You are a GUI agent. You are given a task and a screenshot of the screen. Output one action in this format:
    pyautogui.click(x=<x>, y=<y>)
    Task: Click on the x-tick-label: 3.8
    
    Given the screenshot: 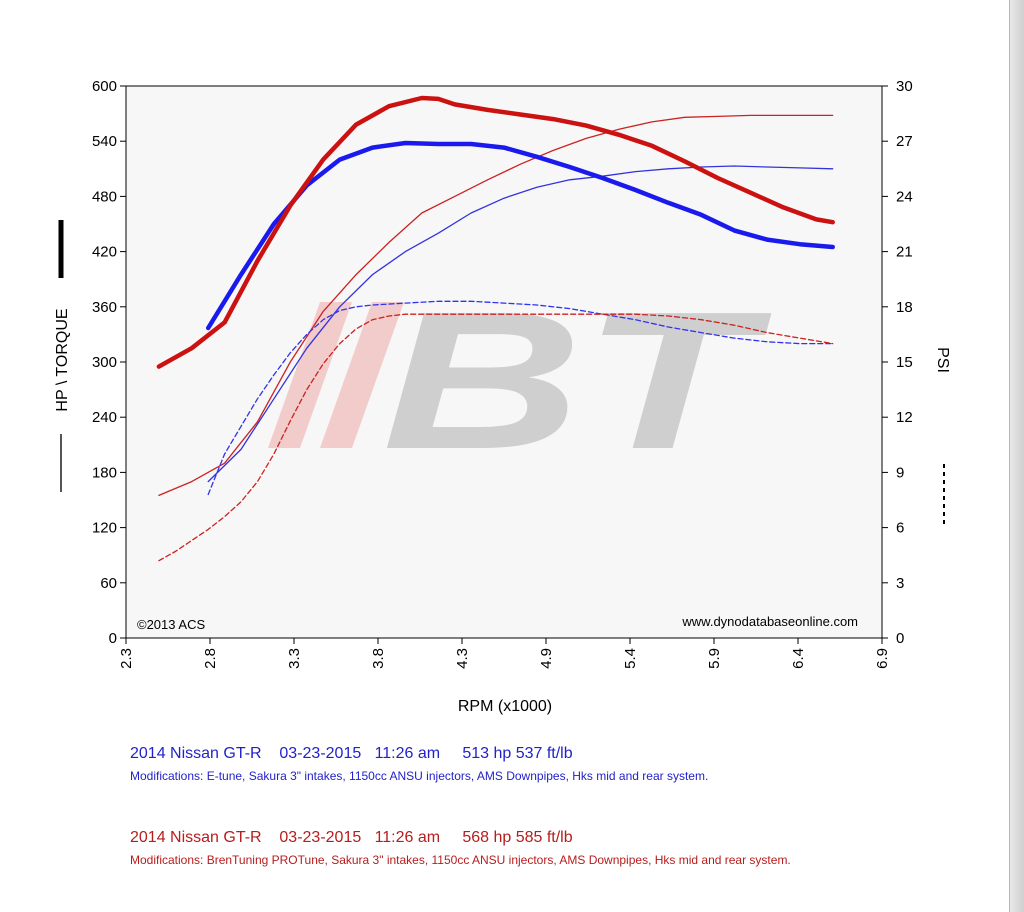 What is the action you would take?
    pyautogui.click(x=378, y=658)
    